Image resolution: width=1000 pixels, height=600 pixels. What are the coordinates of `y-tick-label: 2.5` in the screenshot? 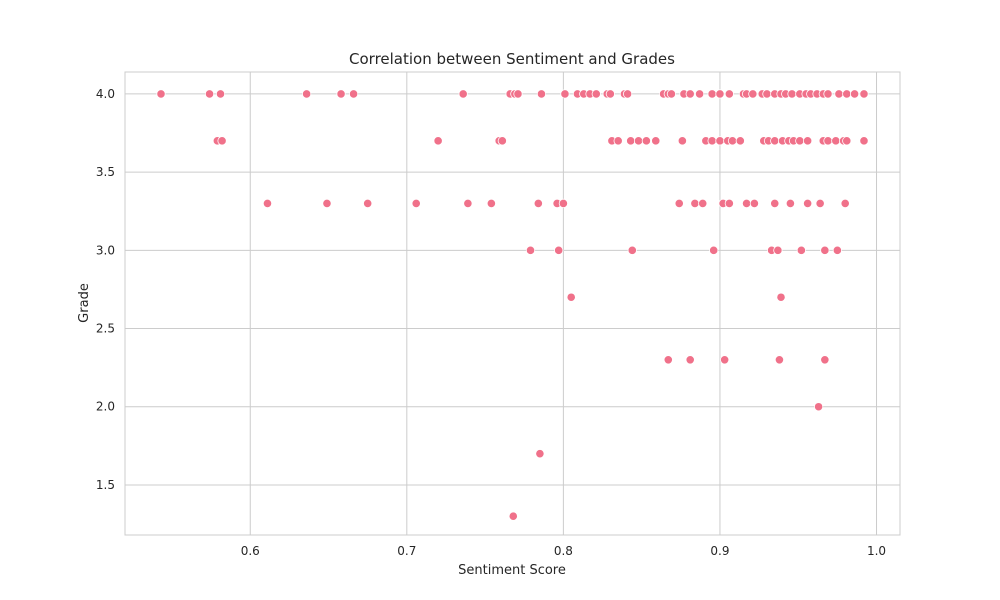 It's located at (105, 329).